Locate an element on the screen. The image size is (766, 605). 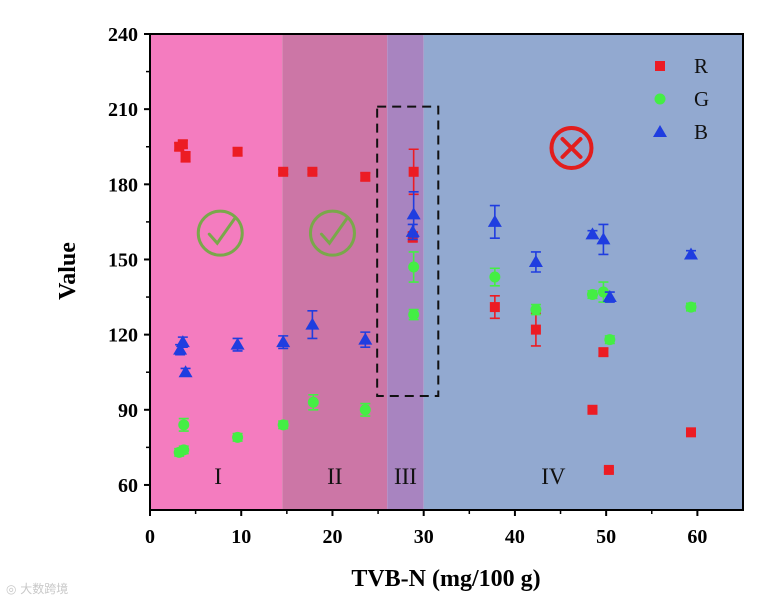
y-tick-label: 210 is located at coordinates (123, 110).